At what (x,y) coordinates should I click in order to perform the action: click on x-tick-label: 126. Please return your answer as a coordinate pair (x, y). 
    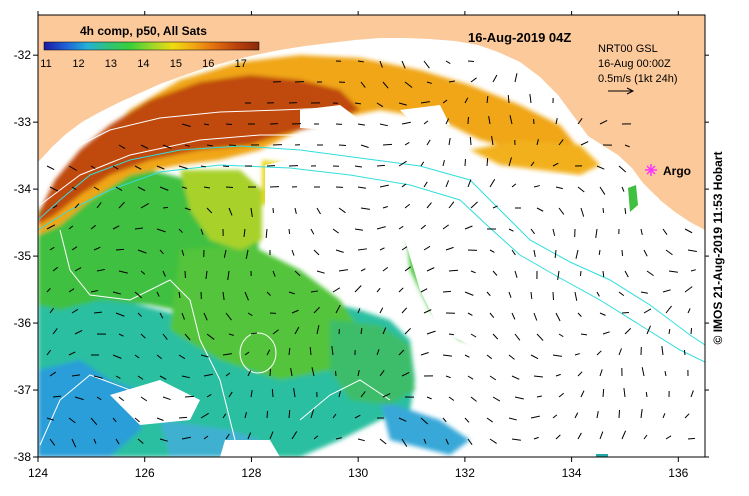
    Looking at the image, I should click on (145, 473).